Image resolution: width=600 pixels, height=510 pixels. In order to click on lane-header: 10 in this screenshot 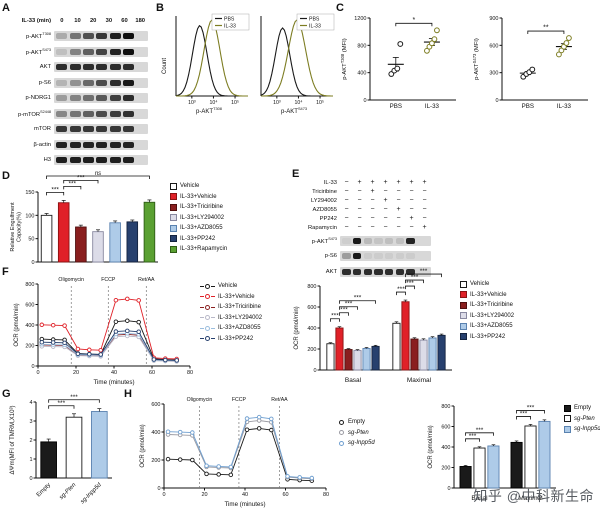, I will do `click(77, 20)`.